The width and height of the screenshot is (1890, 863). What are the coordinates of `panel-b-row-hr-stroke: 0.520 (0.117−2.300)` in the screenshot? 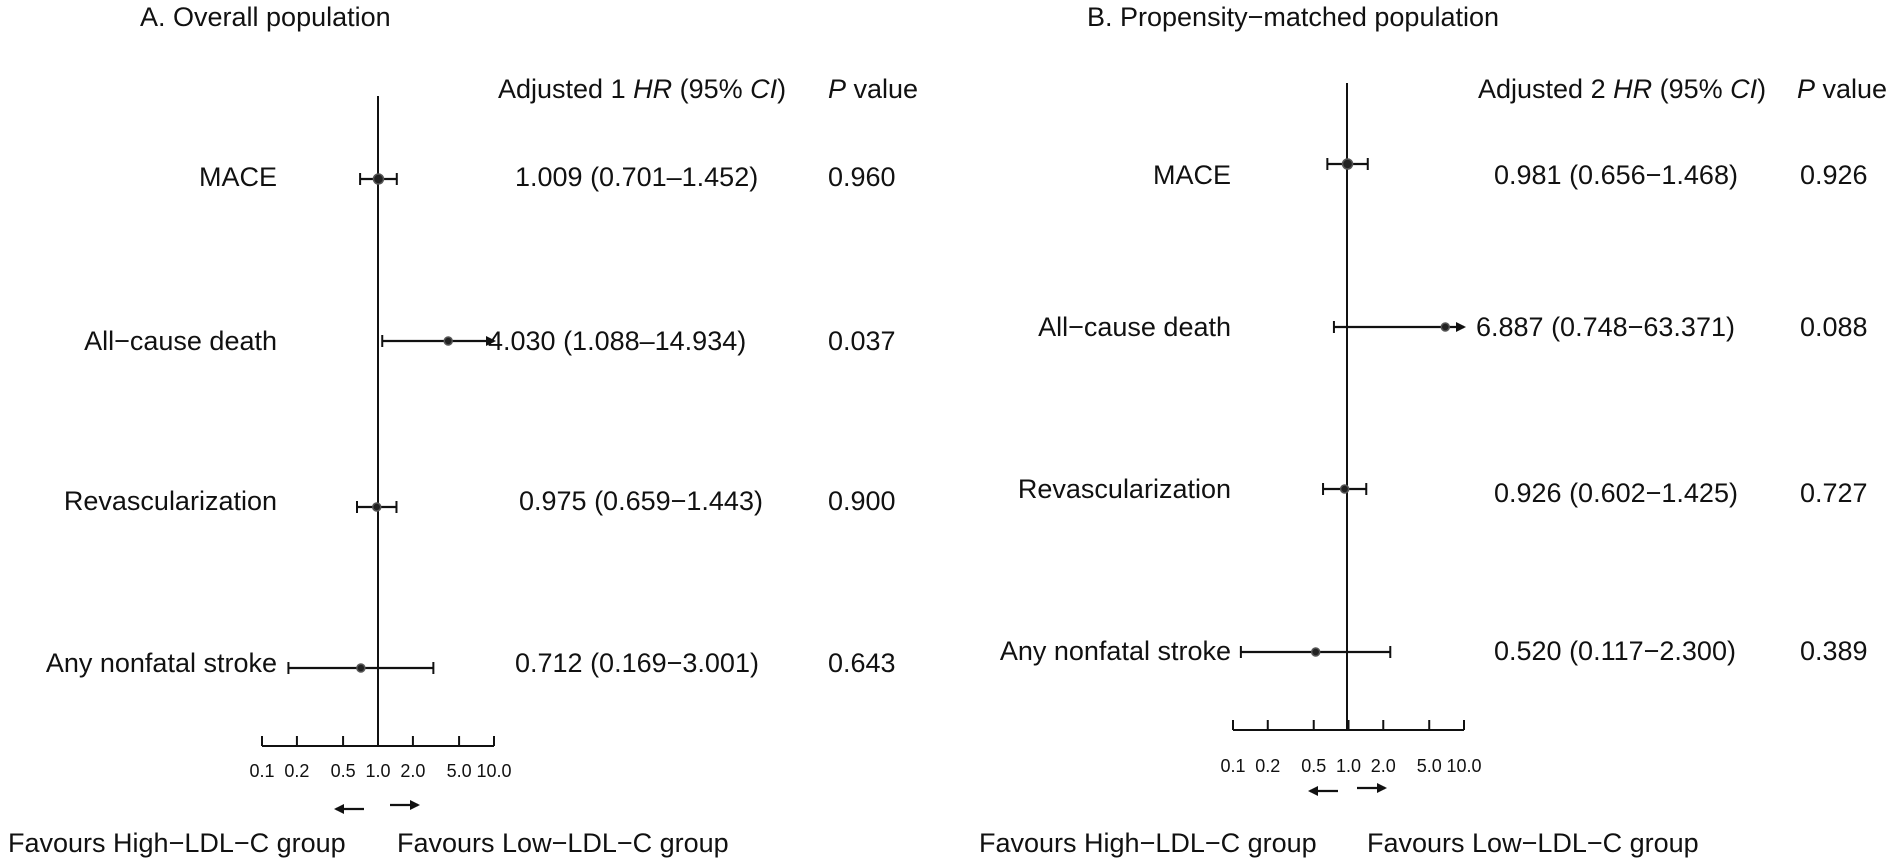 It's located at (1615, 651).